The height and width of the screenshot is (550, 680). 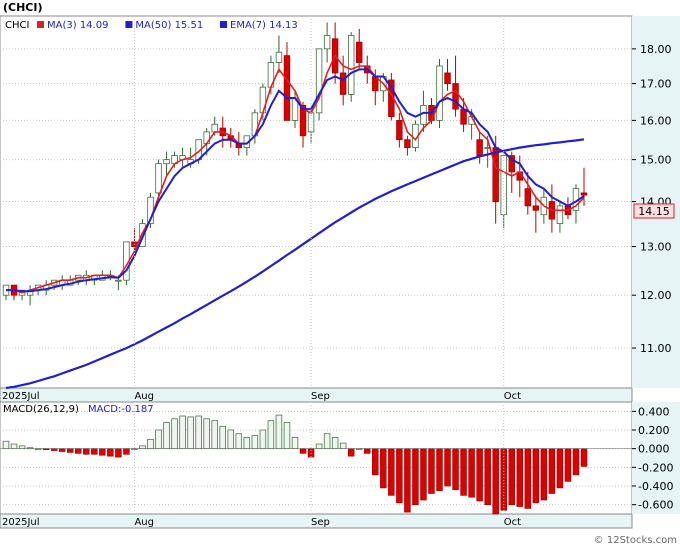 I want to click on legend-label: EMA(7) 14.13, so click(x=264, y=25).